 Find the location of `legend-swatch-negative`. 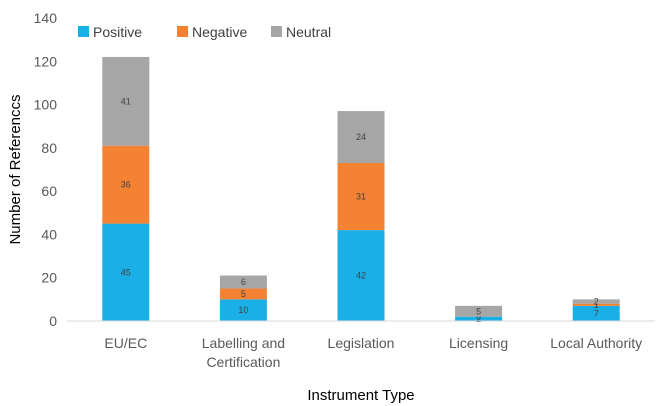

legend-swatch-negative is located at coordinates (182, 31).